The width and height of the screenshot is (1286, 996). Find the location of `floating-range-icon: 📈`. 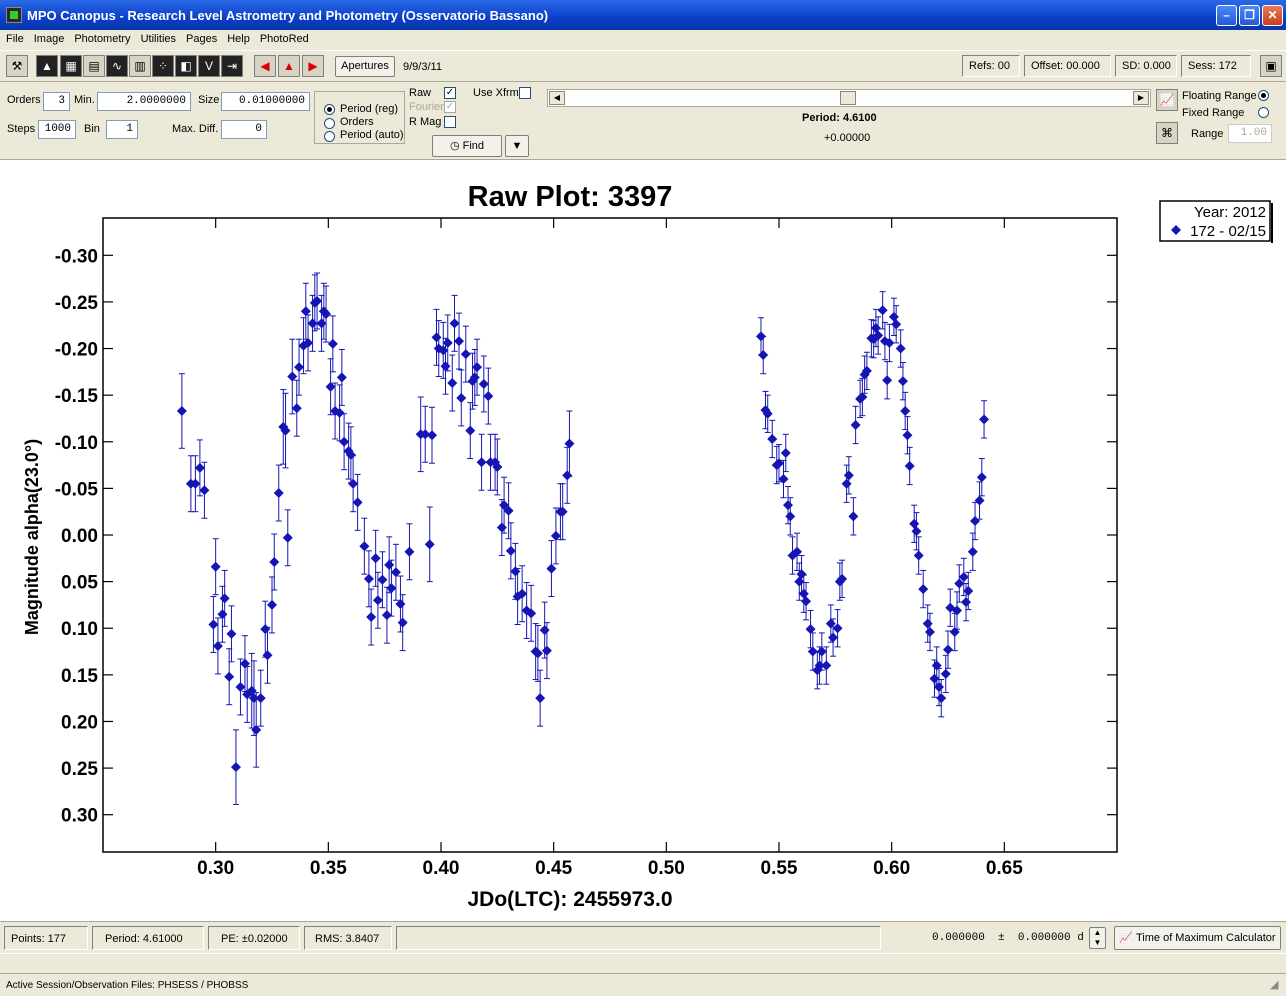

floating-range-icon: 📈 is located at coordinates (1167, 100).